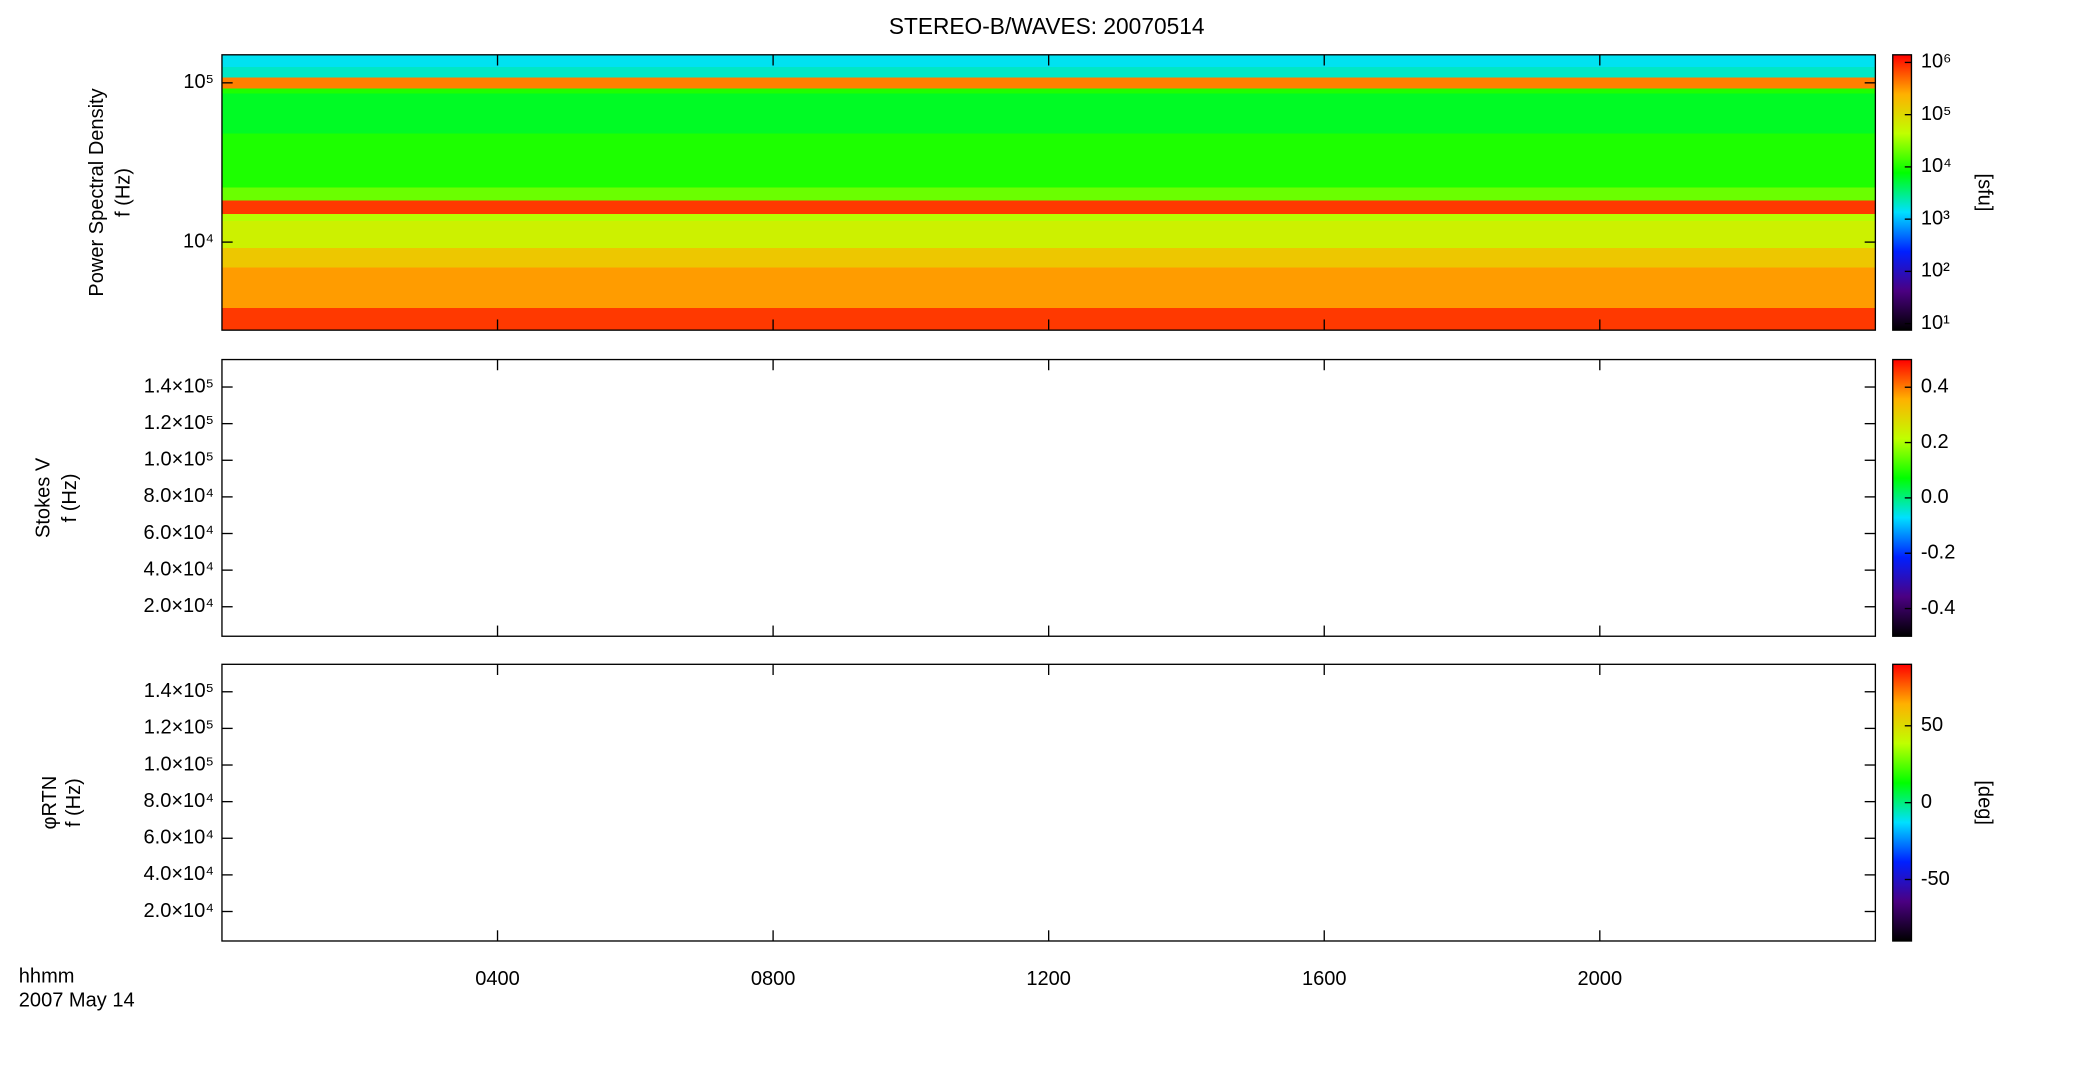 This screenshot has height=1080, width=2096. What do you see at coordinates (1935, 442) in the screenshot?
I see `colorbar-tick-label: 0.2` at bounding box center [1935, 442].